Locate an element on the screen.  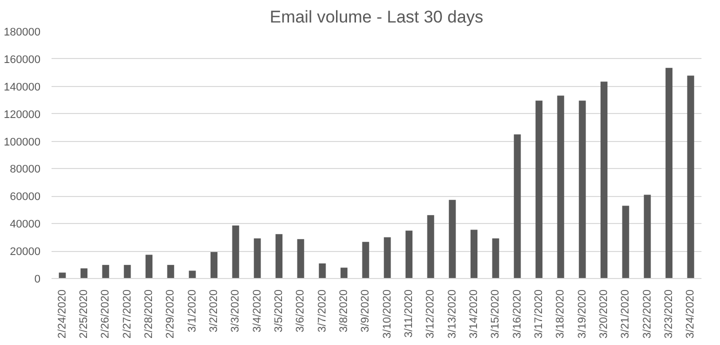
x-tick-label: 3/22/2020 is located at coordinates (647, 314).